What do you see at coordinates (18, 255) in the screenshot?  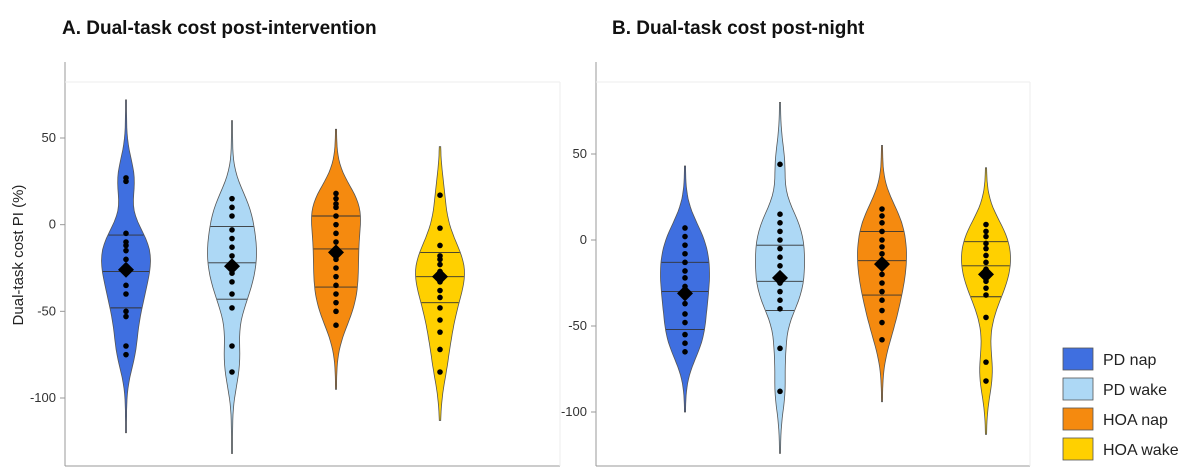 I see `y-axis-label: Dual-task cost PI (%)` at bounding box center [18, 255].